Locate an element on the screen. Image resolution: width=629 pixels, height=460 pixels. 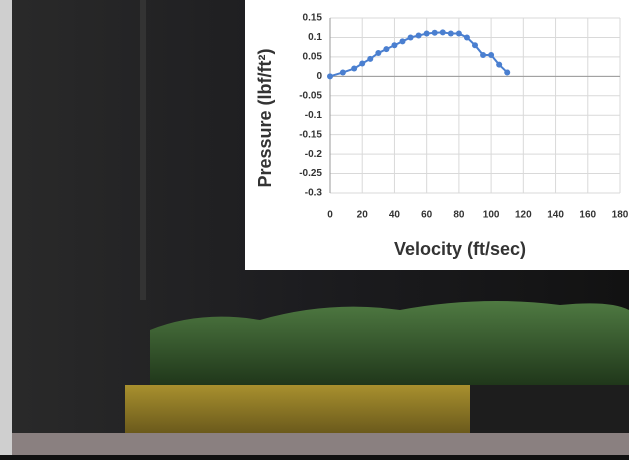
y-tick-label: -0.2 is located at coordinates (314, 154).